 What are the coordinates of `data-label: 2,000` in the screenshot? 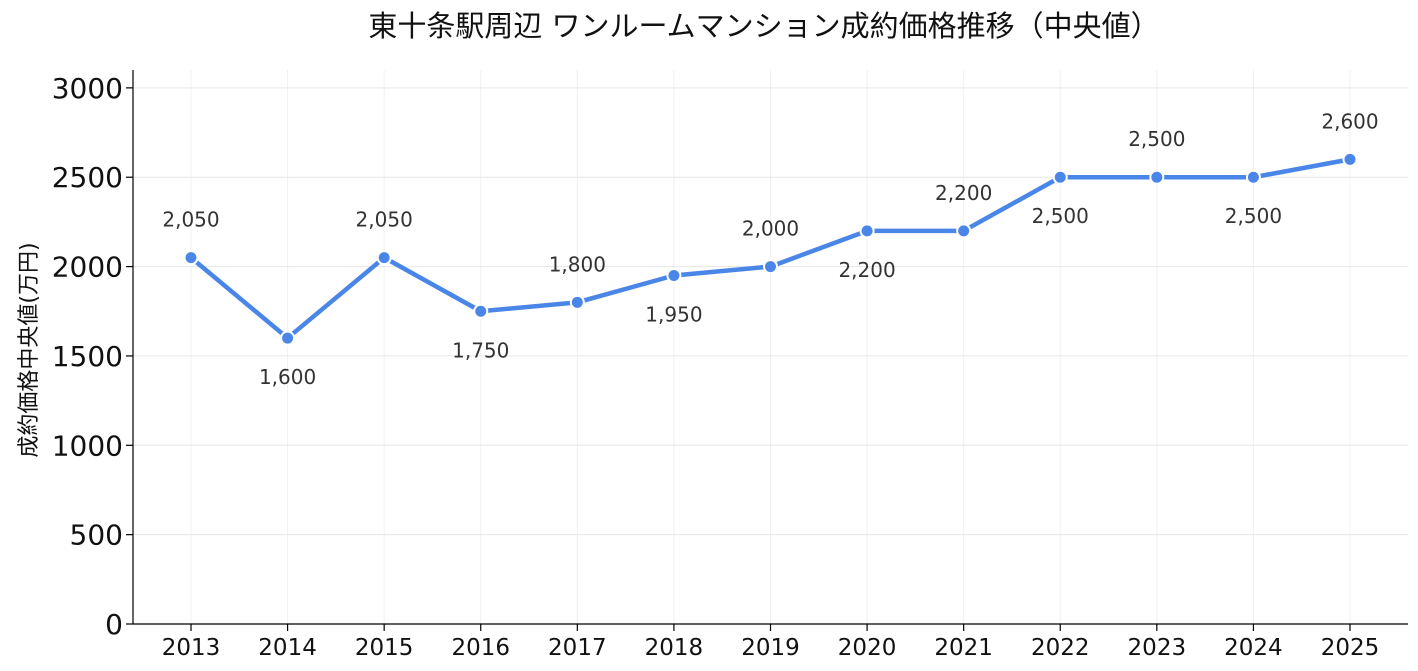 It's located at (770, 229).